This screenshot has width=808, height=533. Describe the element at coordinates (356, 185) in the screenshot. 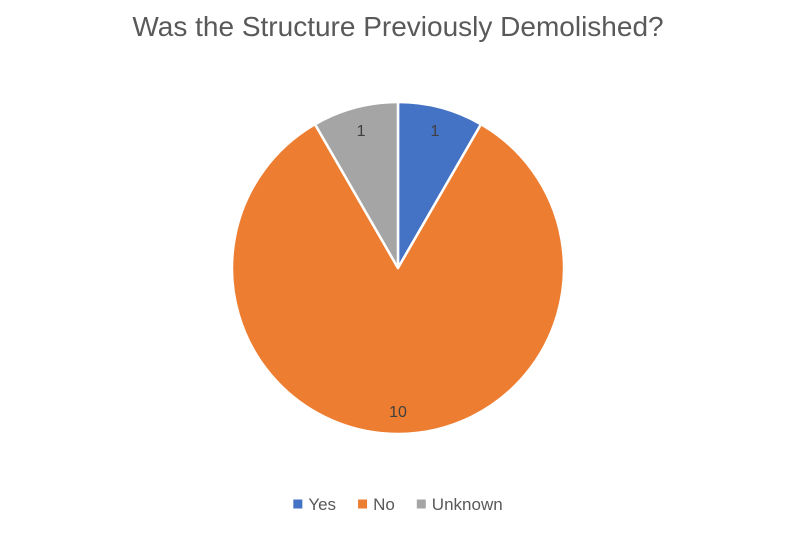

I see `pie-slice-unknown` at that location.